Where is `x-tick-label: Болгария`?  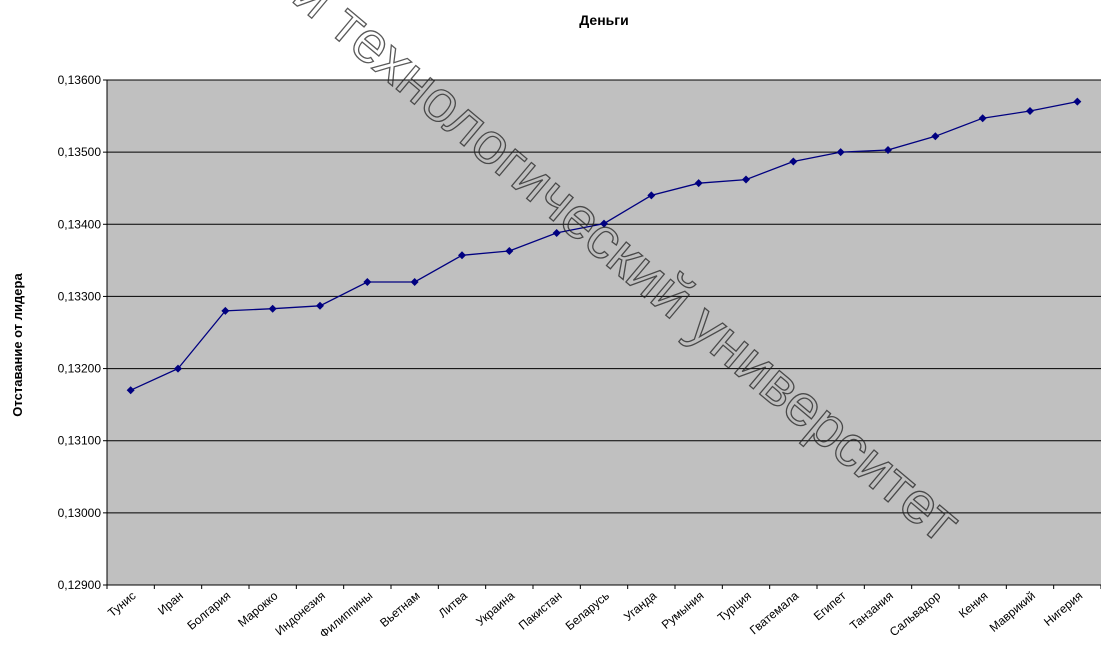
x-tick-label: Болгария is located at coordinates (208, 611).